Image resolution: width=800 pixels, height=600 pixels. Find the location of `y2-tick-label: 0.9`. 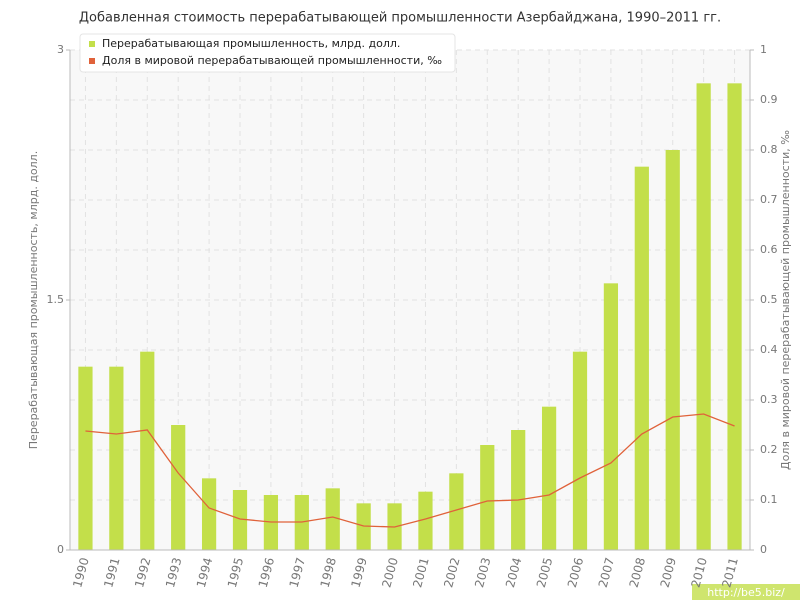

y2-tick-label: 0.9 is located at coordinates (769, 99).